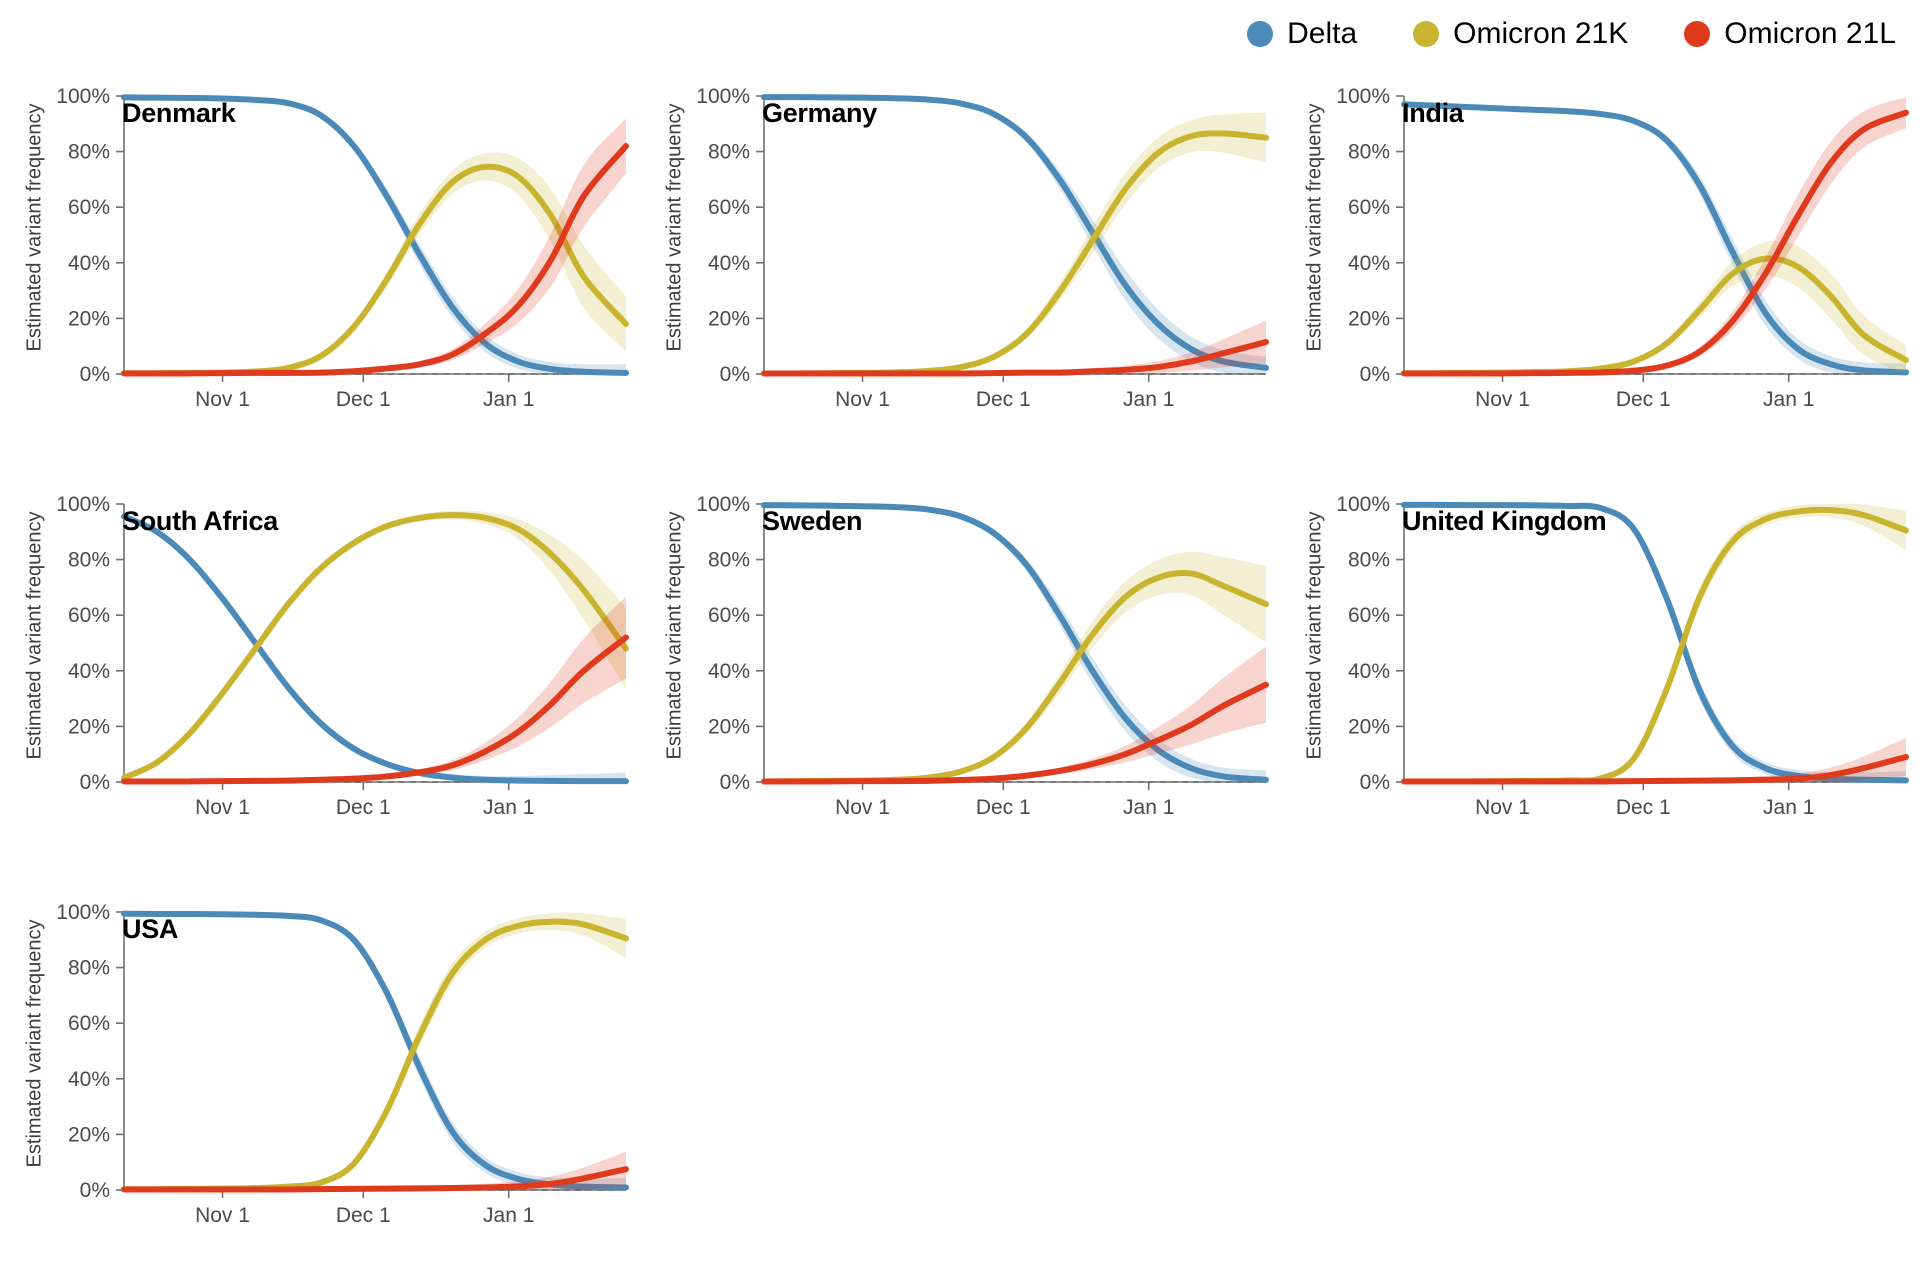  I want to click on panel-title: USA, so click(150, 929).